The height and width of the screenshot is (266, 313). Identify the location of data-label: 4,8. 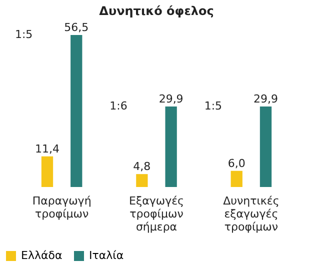
(142, 167).